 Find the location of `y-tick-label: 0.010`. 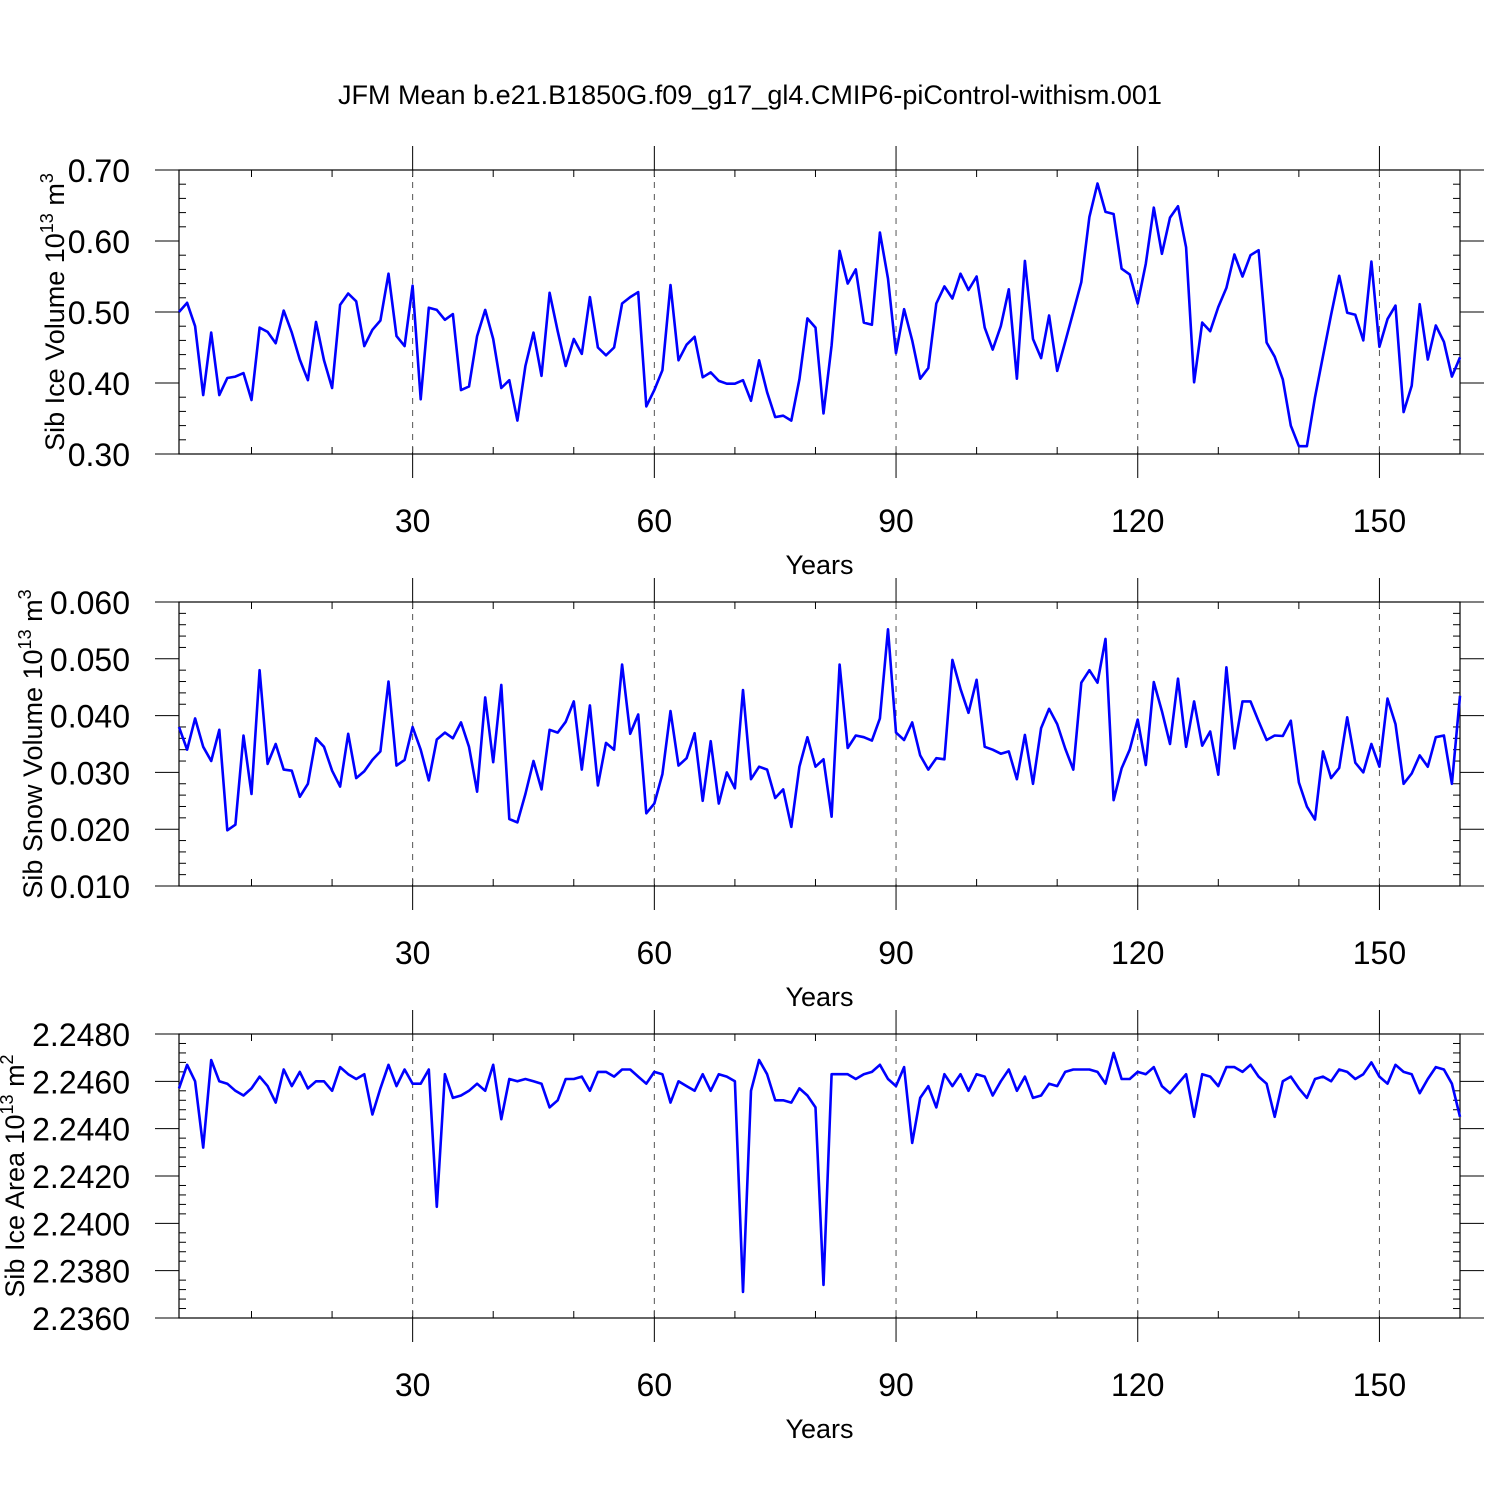

y-tick-label: 0.010 is located at coordinates (90, 887).